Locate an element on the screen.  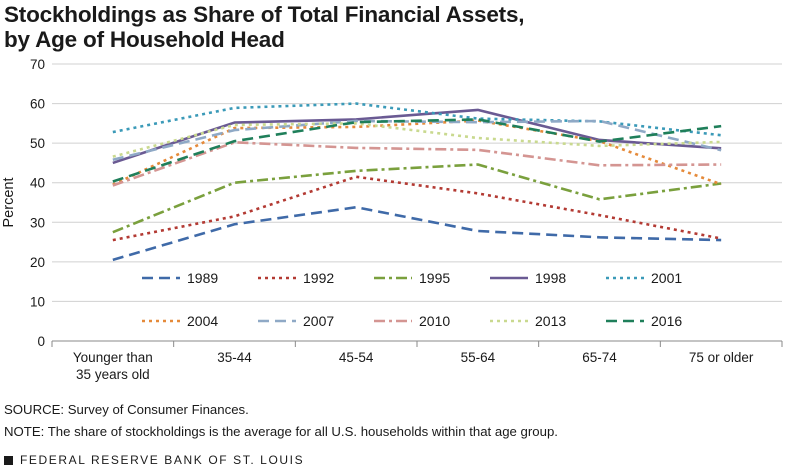
x-tick-label-line: 65-74 is located at coordinates (599, 357).